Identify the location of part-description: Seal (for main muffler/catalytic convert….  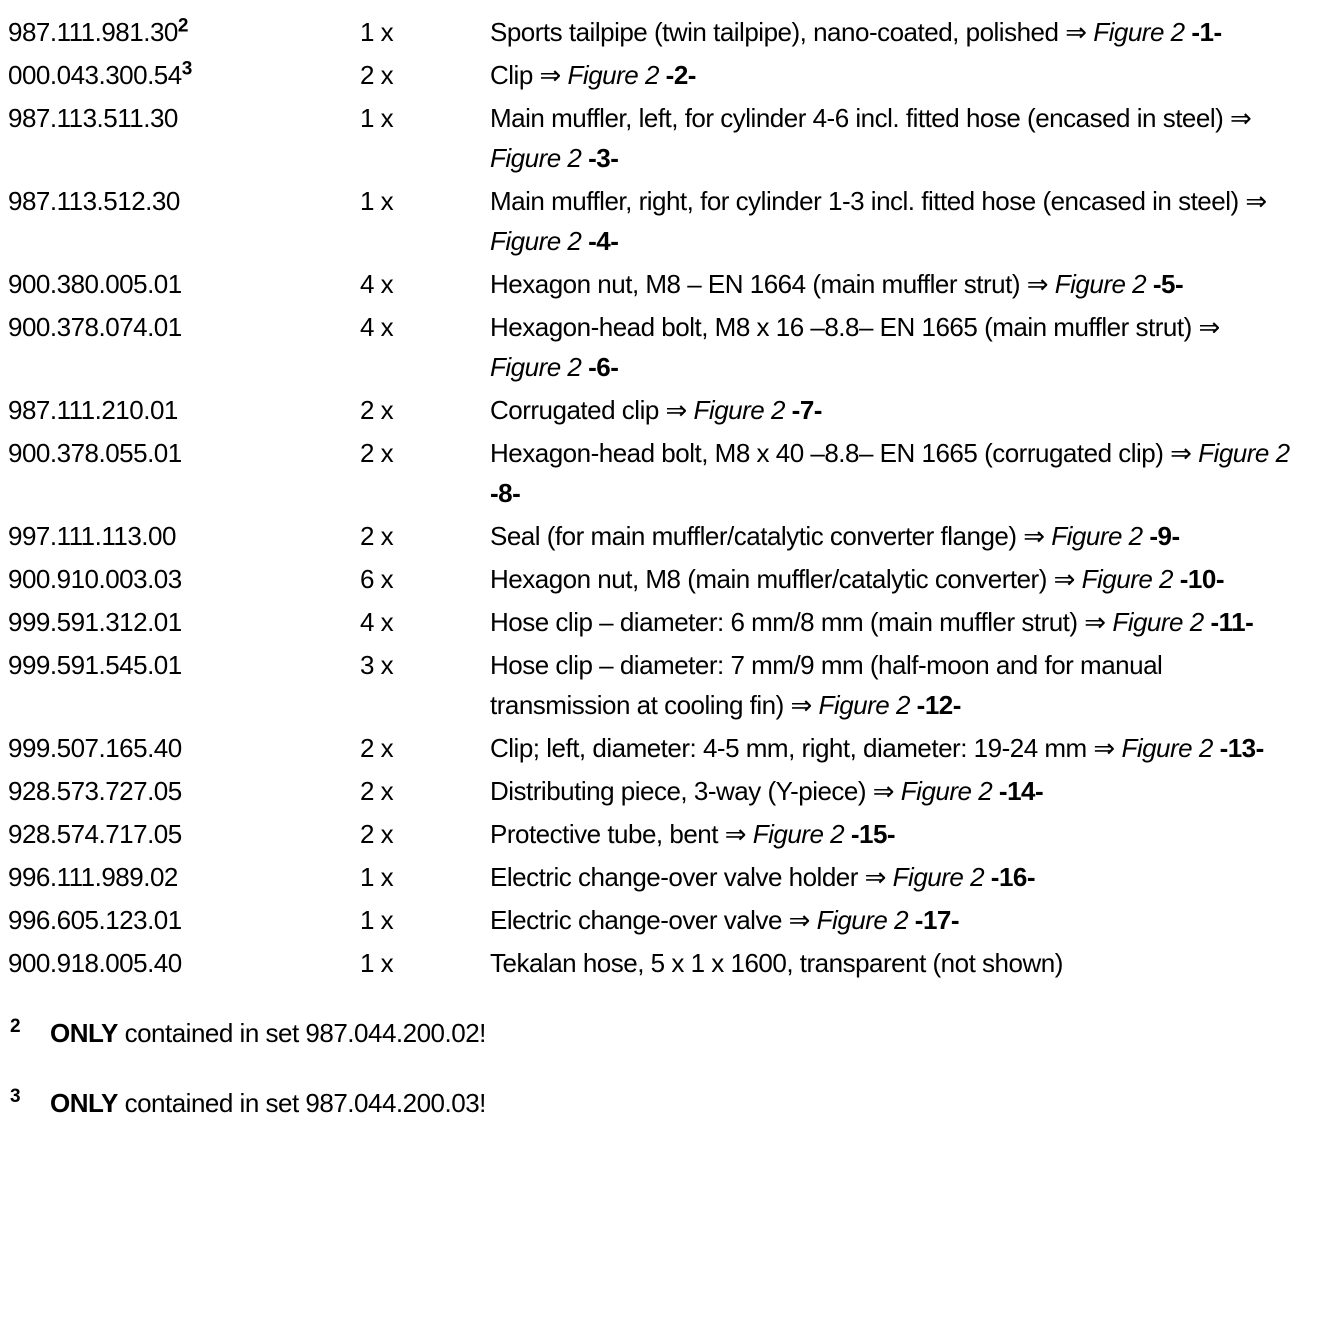
(835, 536).